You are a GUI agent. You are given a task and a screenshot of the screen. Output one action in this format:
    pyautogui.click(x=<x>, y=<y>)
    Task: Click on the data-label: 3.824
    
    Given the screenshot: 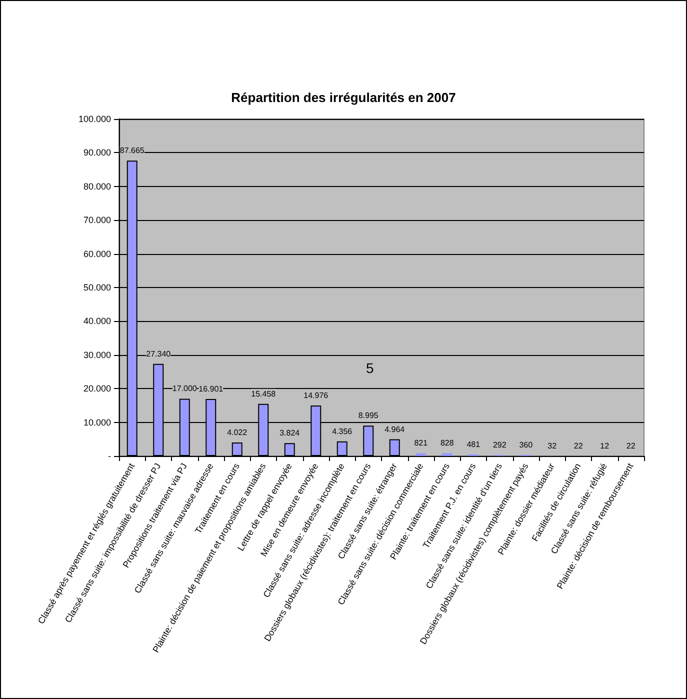 What is the action you would take?
    pyautogui.click(x=290, y=433)
    